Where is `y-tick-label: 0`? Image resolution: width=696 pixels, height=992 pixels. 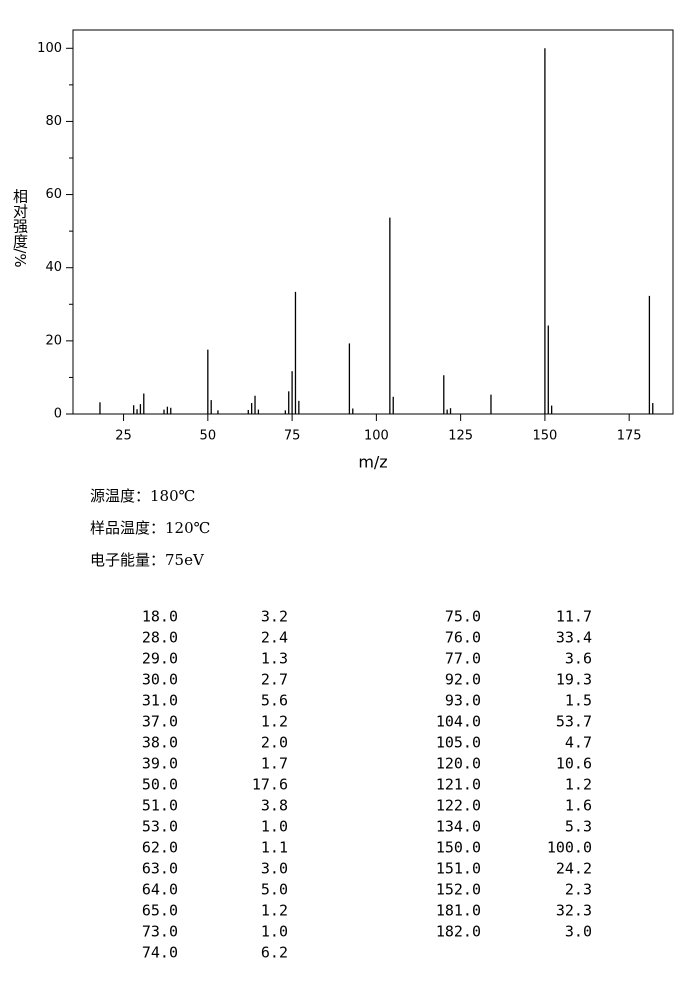
y-tick-label: 0 is located at coordinates (58, 414).